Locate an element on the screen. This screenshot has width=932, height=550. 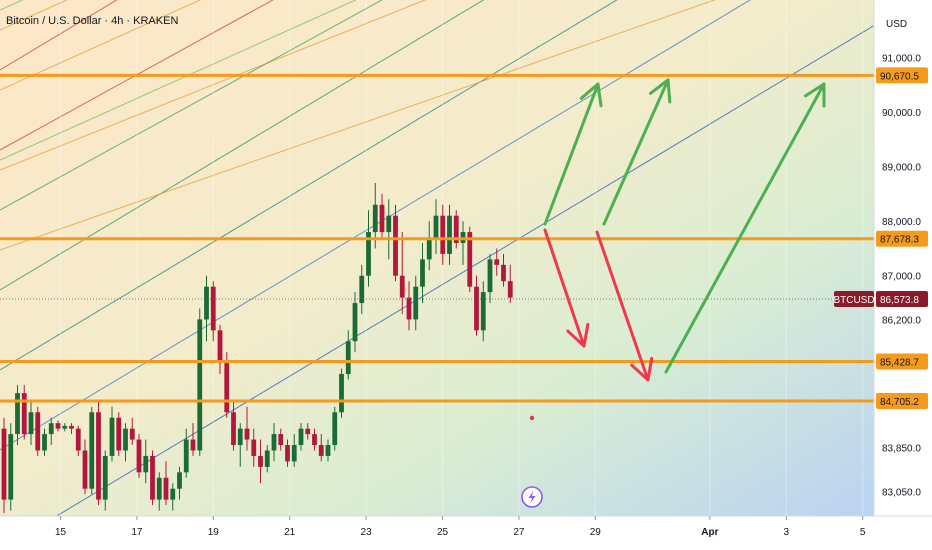
x-tick-label: 27 is located at coordinates (519, 532).